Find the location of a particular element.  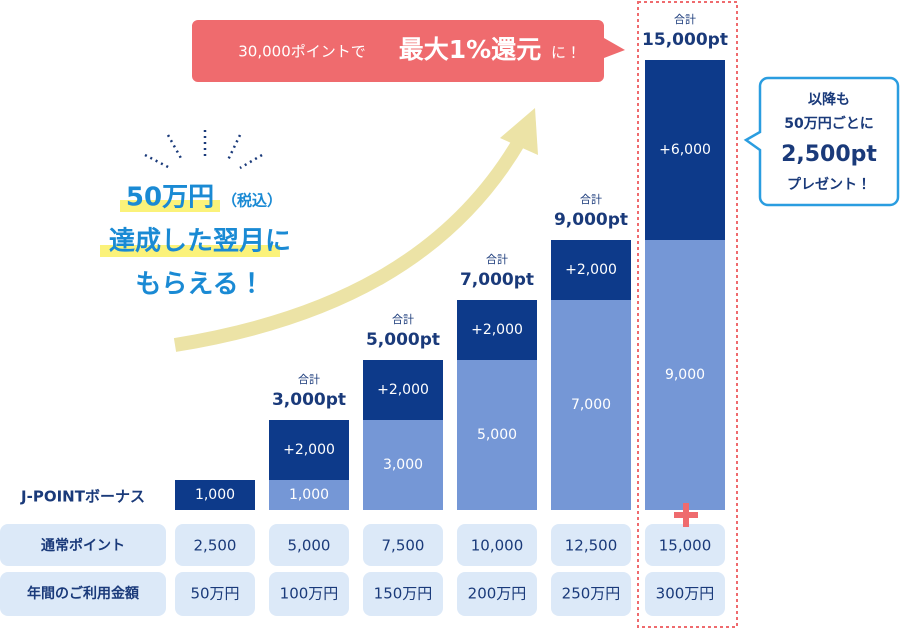

growth-arrow is located at coordinates (350, 244).